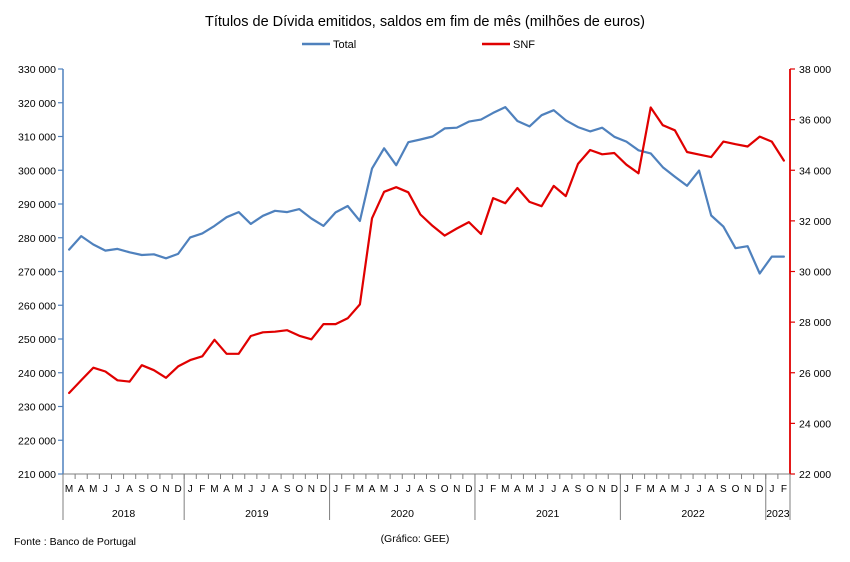  I want to click on left-tick-label: 220 000, so click(37, 441).